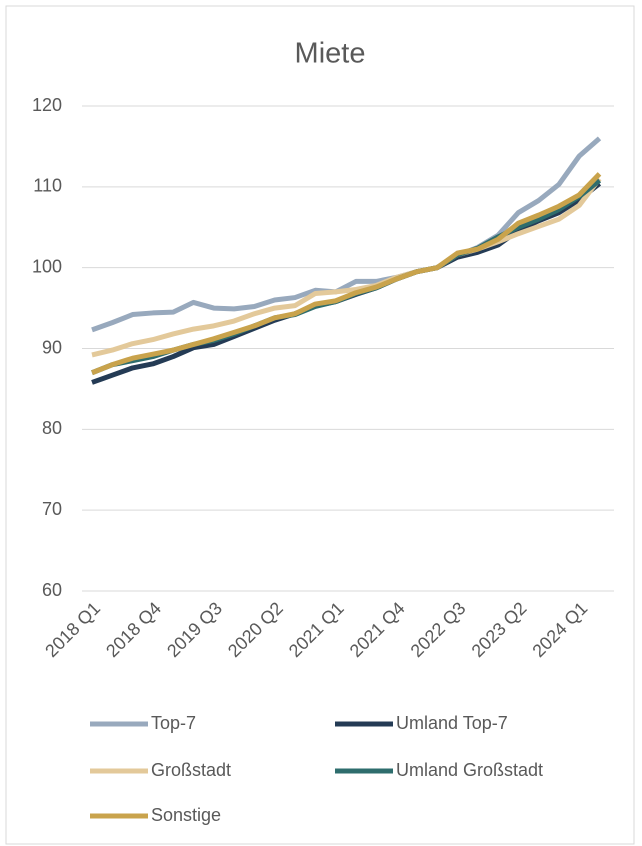 This screenshot has width=642, height=846. What do you see at coordinates (52, 590) in the screenshot?
I see `y-tick-label: 60` at bounding box center [52, 590].